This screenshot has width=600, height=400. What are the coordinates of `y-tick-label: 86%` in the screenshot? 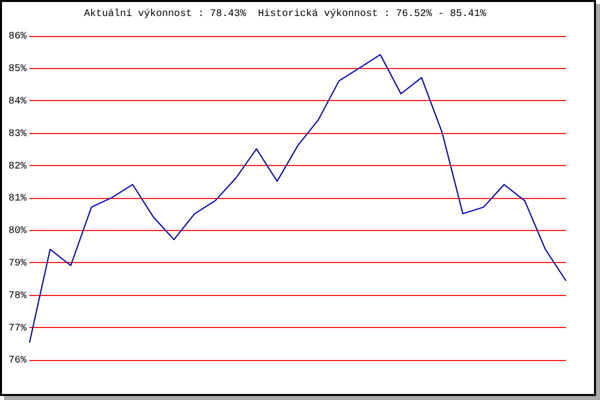 It's located at (17, 37).